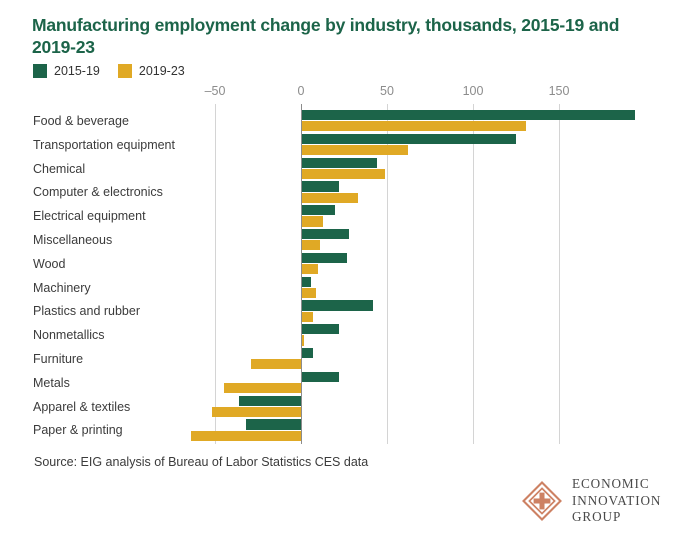 The image size is (676, 536). Describe the element at coordinates (338, 430) in the screenshot. I see `chart-row: Paper & printing` at that location.